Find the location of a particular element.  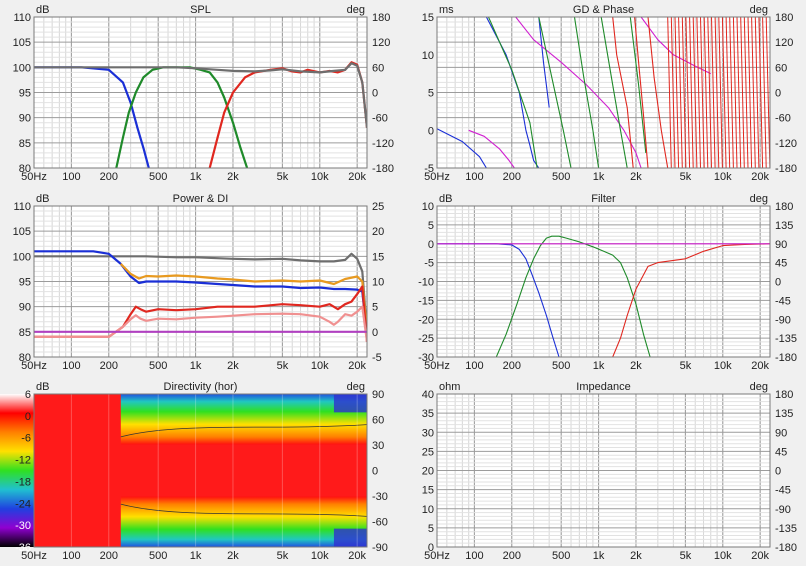

left-unit-label: dB is located at coordinates (445, 199).